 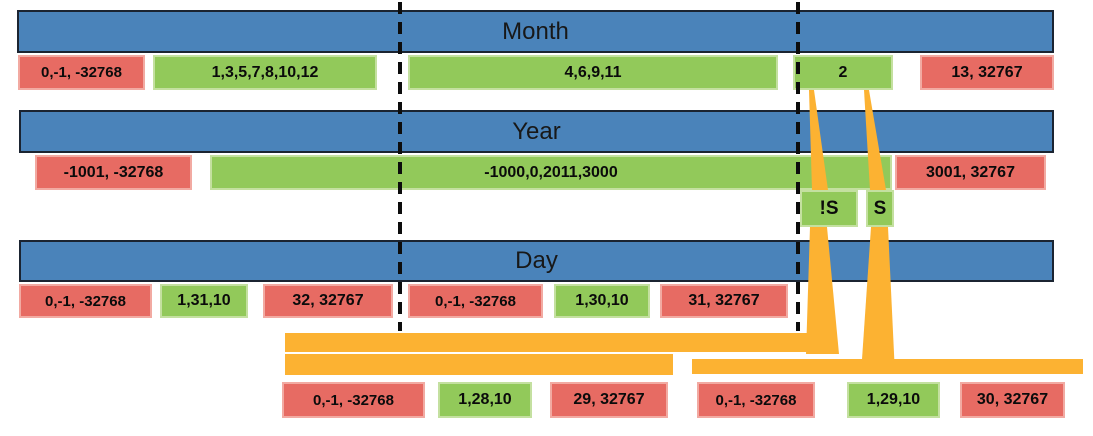 I want to click on feb28-invalid-high-box: 29, 32767, so click(x=609, y=400).